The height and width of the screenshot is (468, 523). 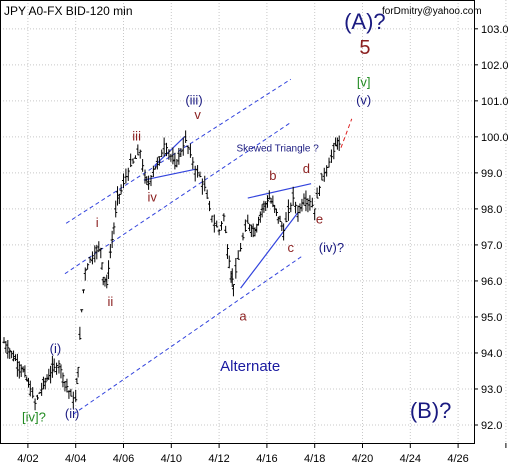 What do you see at coordinates (495, 102) in the screenshot?
I see `y-tick-label: 101.0` at bounding box center [495, 102].